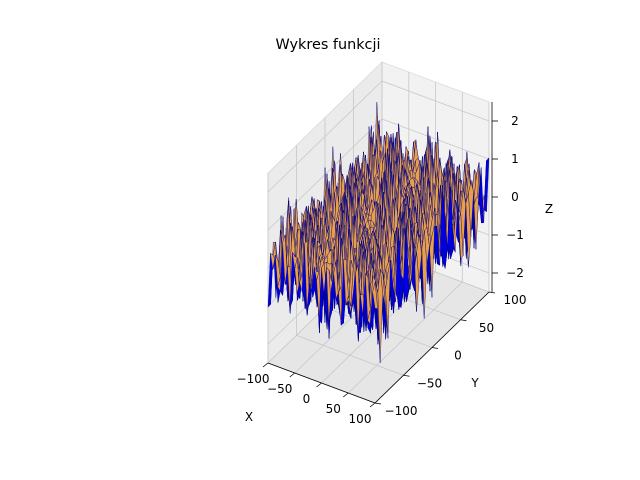  Describe the element at coordinates (429, 383) in the screenshot. I see `y-tick-label: −50` at that location.